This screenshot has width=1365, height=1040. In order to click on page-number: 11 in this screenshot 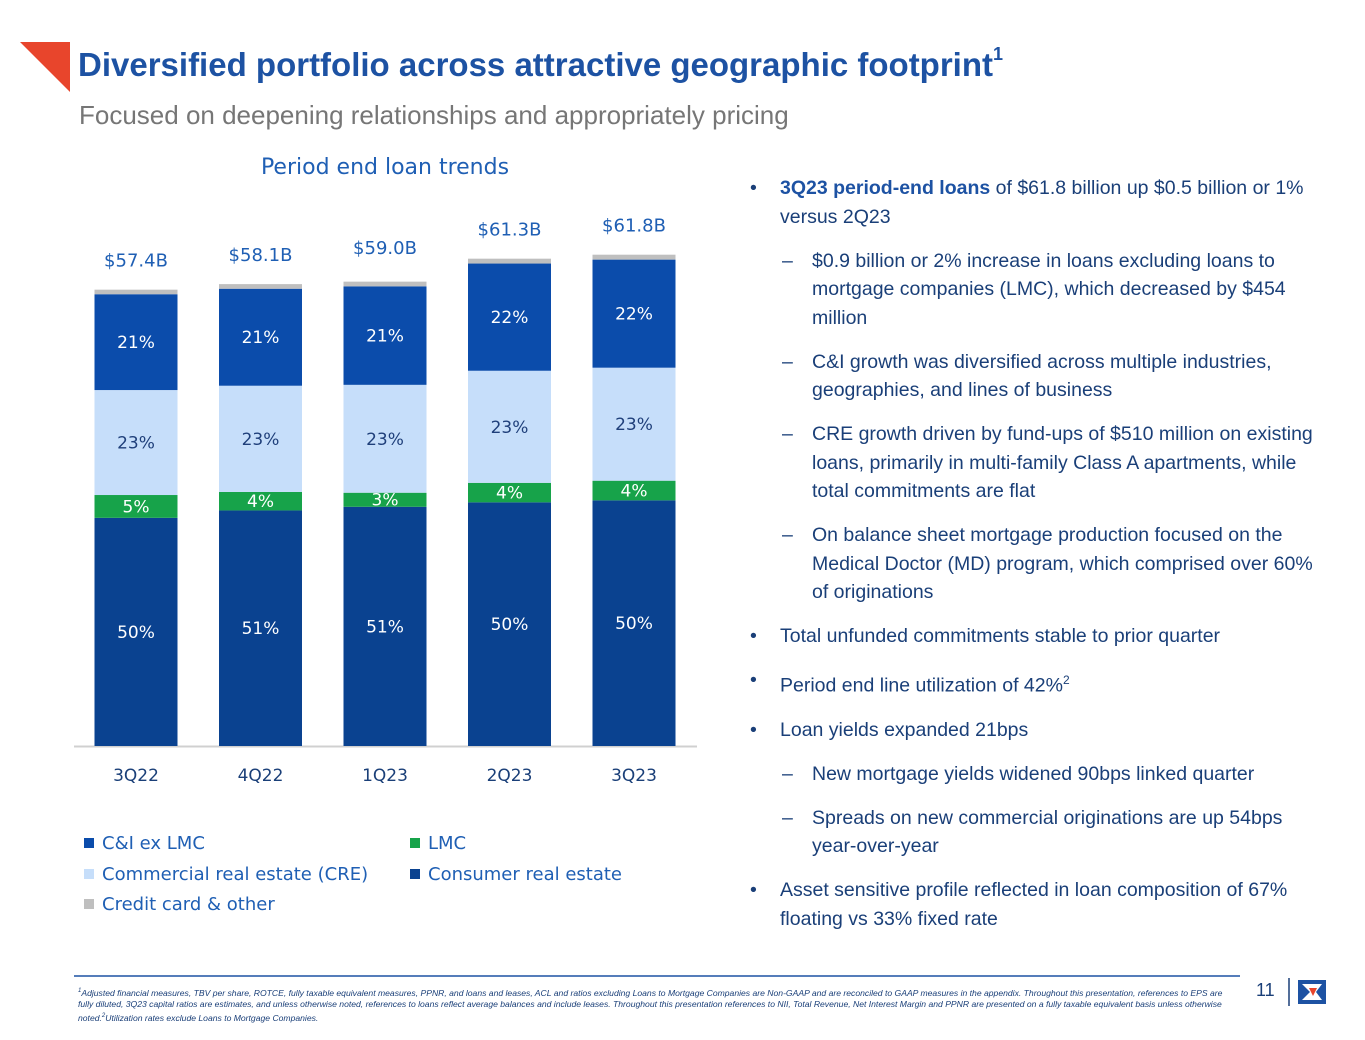, I will do `click(1265, 990)`.